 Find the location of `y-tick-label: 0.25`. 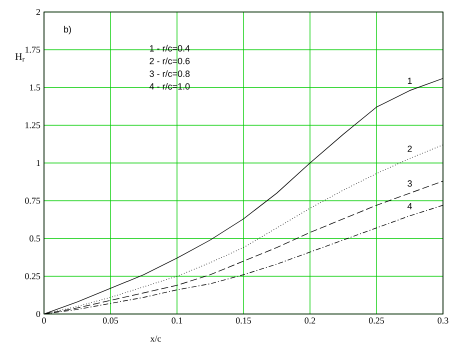

y-tick-label: 0.25 is located at coordinates (32, 276).